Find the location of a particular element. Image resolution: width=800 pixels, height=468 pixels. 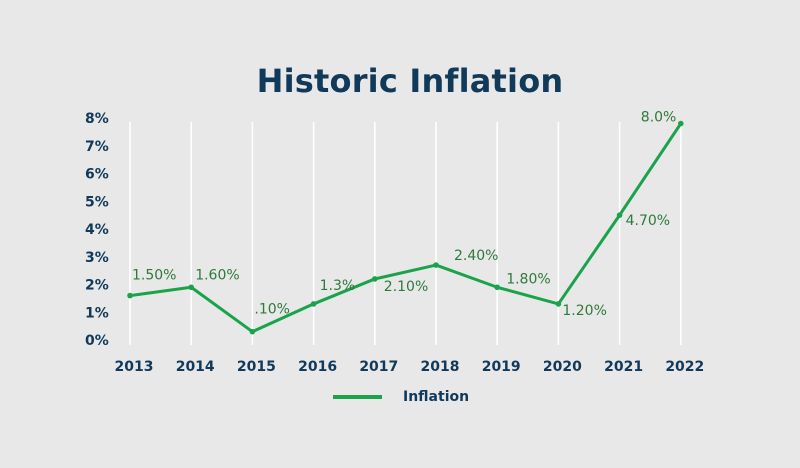

data-label: 1.80% is located at coordinates (528, 279).